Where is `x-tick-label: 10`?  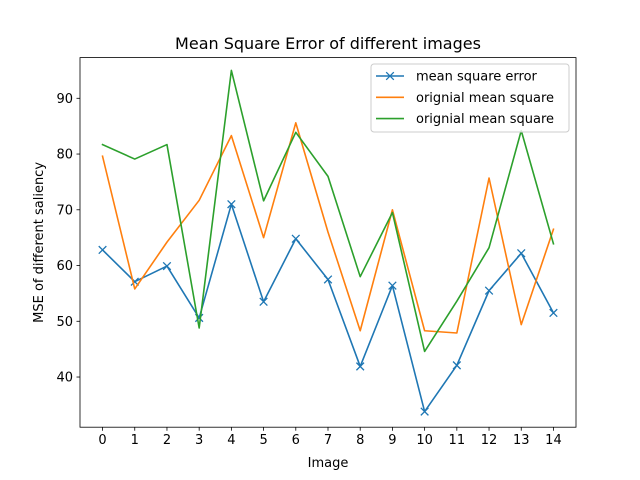
x-tick-label: 10 is located at coordinates (424, 440).